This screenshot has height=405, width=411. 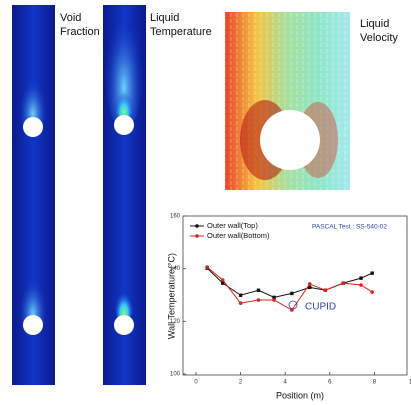 What do you see at coordinates (287, 101) in the screenshot?
I see `liquid-velocity-image` at bounding box center [287, 101].